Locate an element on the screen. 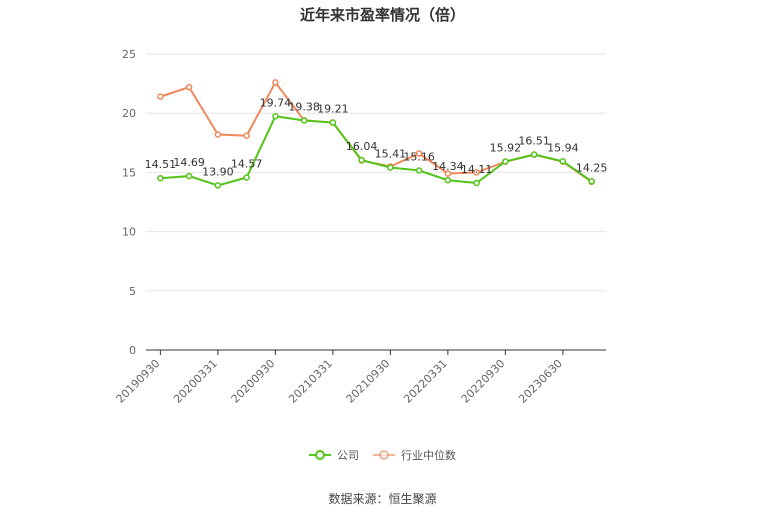  series-lines is located at coordinates (376, 134).